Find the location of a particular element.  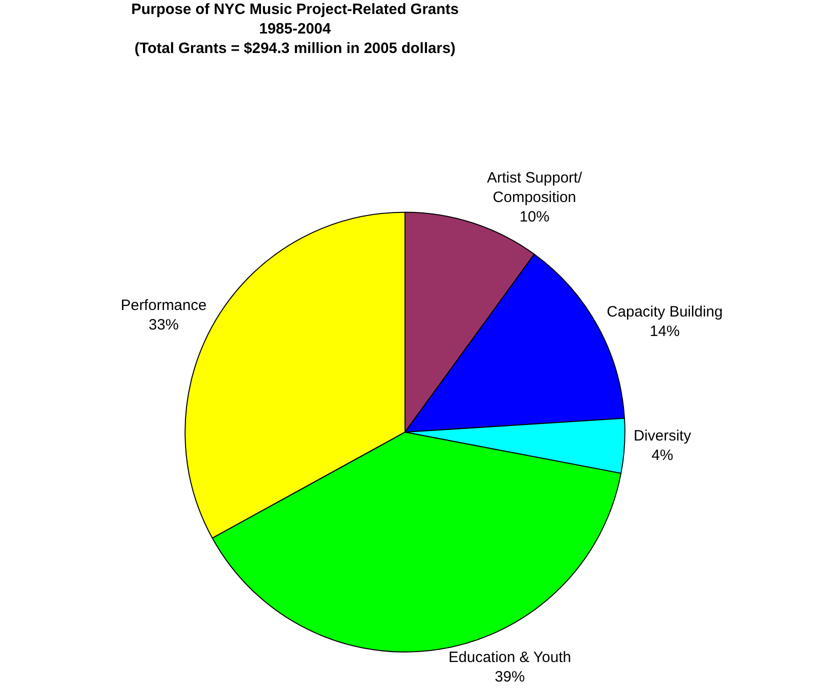

slice-label: Artist Support/ Composition is located at coordinates (534, 188).